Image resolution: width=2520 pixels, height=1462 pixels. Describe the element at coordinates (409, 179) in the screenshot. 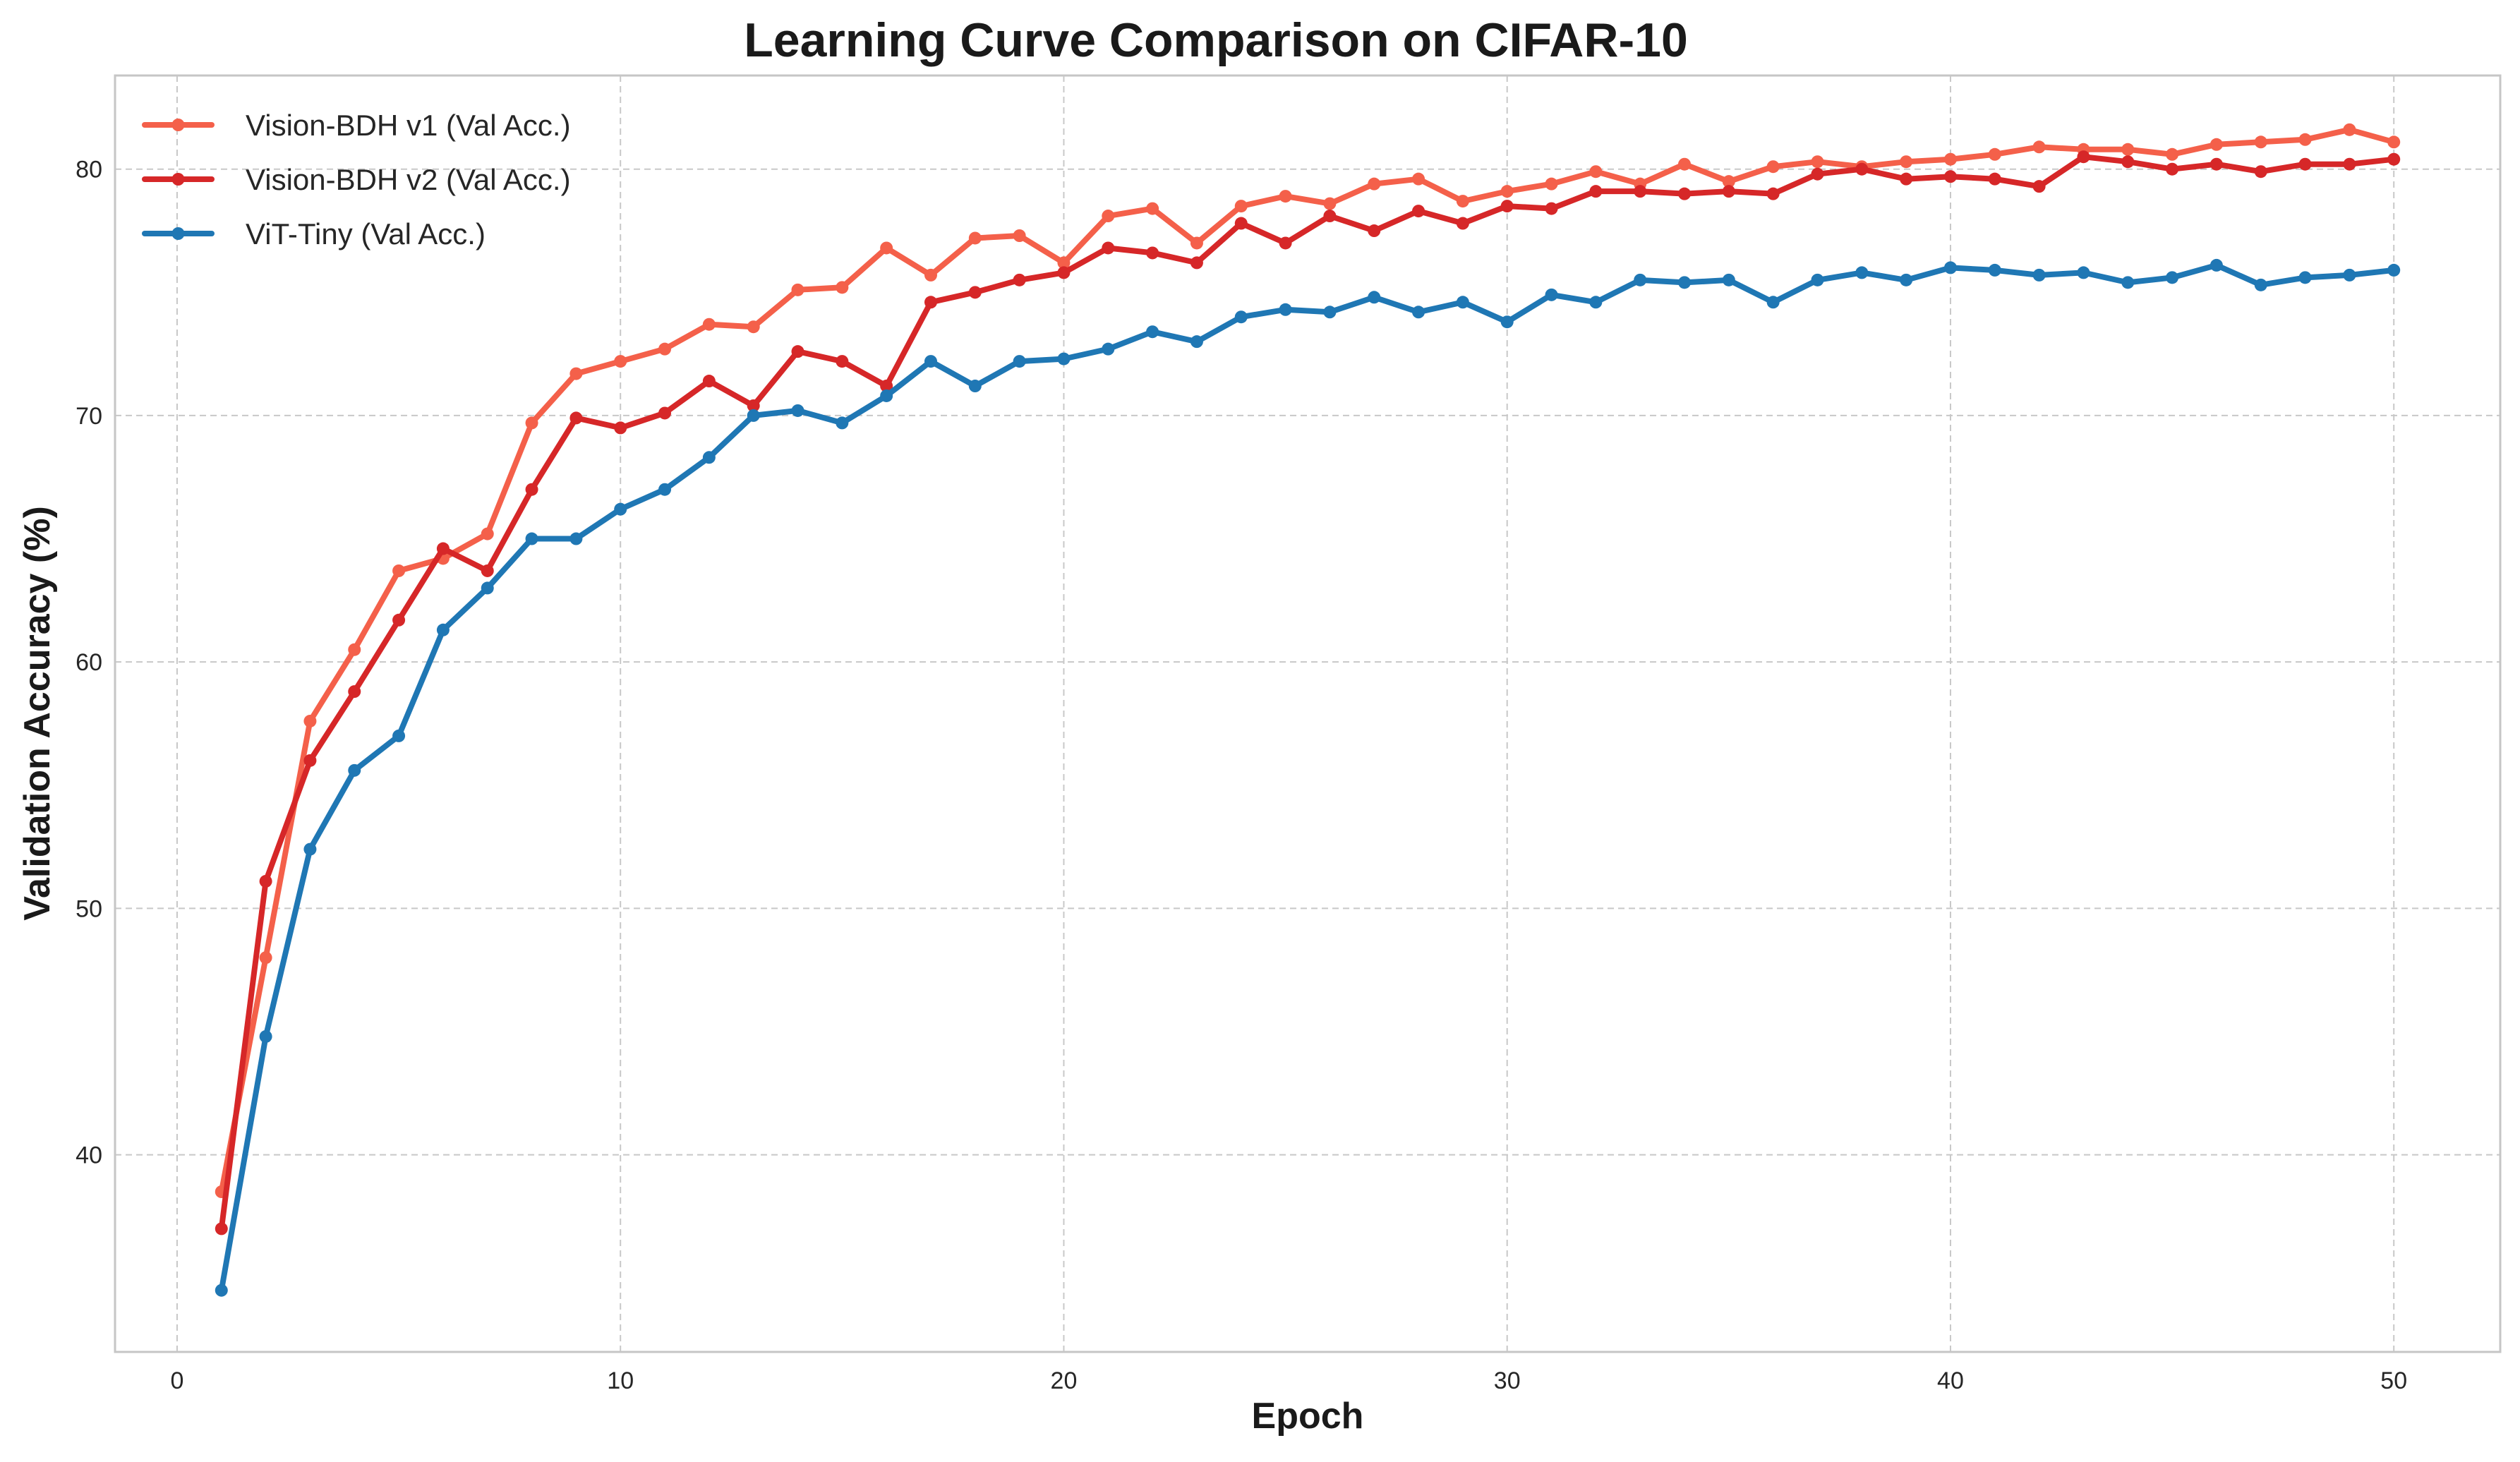

I see `legend-label: Vision-BDH v2 (Val Acc.)` at that location.